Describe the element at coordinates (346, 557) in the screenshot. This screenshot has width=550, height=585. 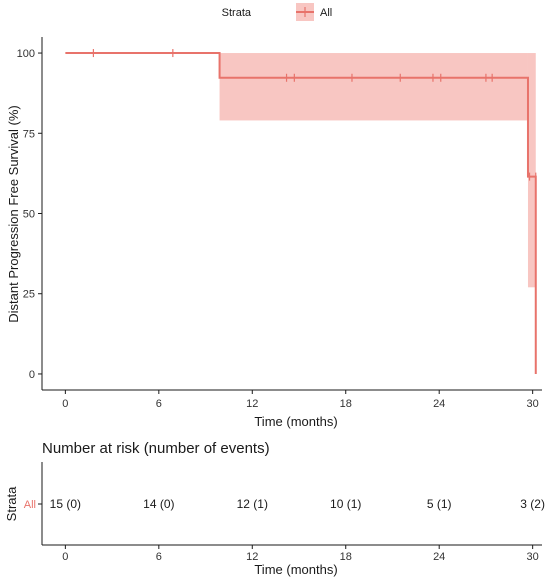
I see `risk-x-tick-label-18: 18` at that location.